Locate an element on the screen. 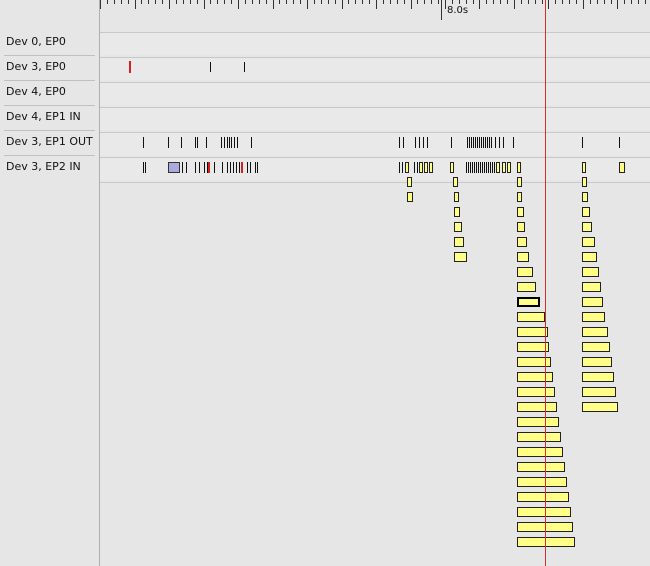 This screenshot has height=566, width=650. setup-transfer-block is located at coordinates (174, 167).